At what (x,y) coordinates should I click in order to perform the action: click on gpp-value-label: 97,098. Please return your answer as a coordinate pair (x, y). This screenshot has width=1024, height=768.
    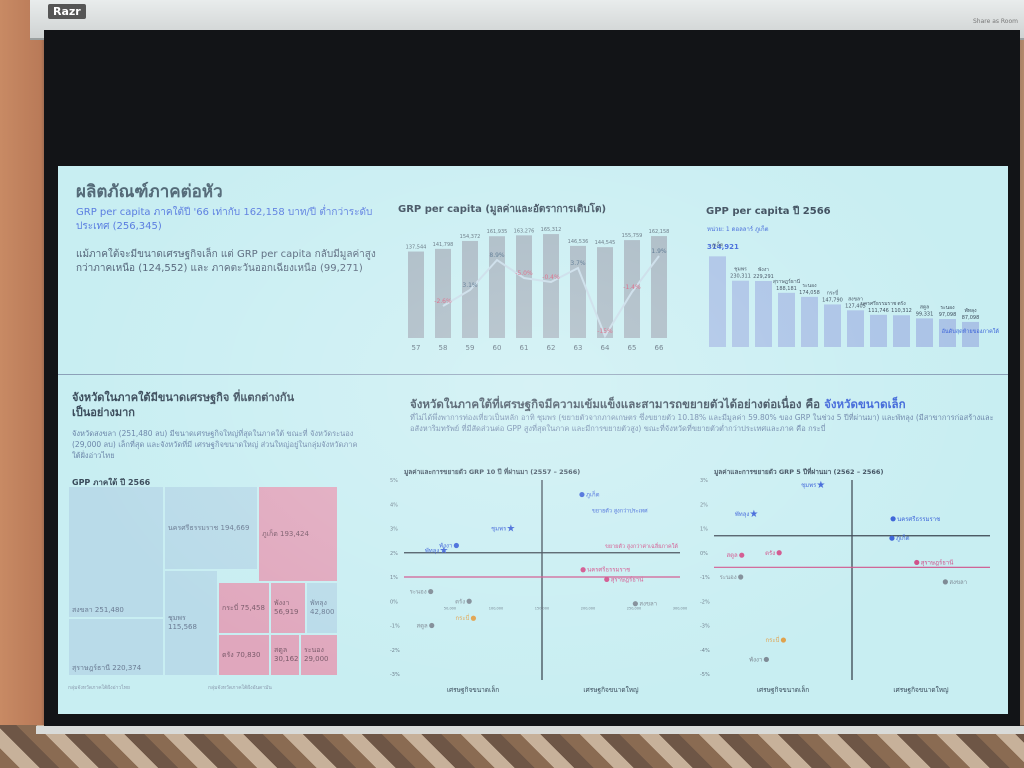
    Looking at the image, I should click on (948, 315).